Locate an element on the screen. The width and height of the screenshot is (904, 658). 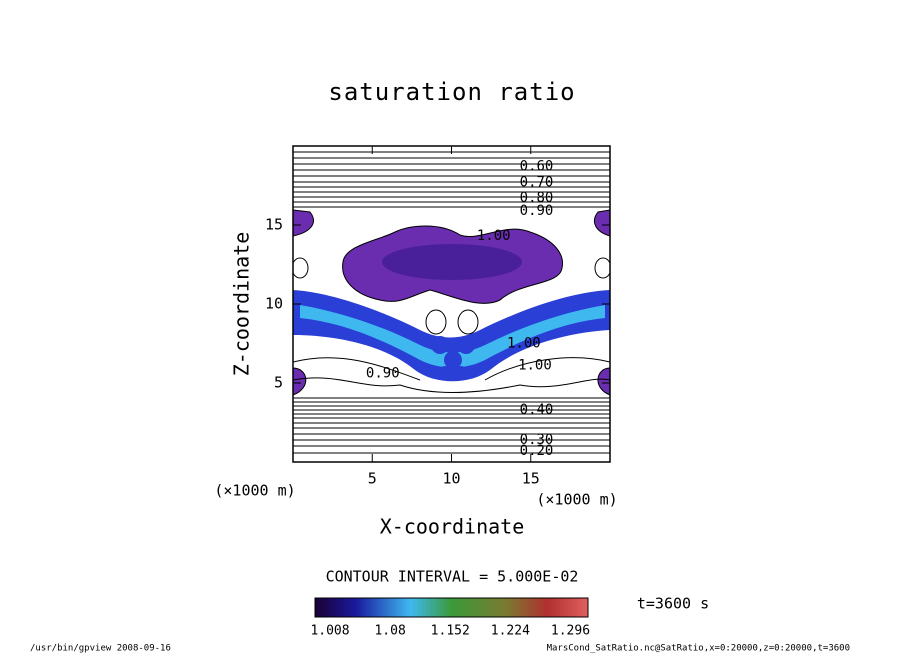
chart-title: saturation ratio is located at coordinates (451, 92).